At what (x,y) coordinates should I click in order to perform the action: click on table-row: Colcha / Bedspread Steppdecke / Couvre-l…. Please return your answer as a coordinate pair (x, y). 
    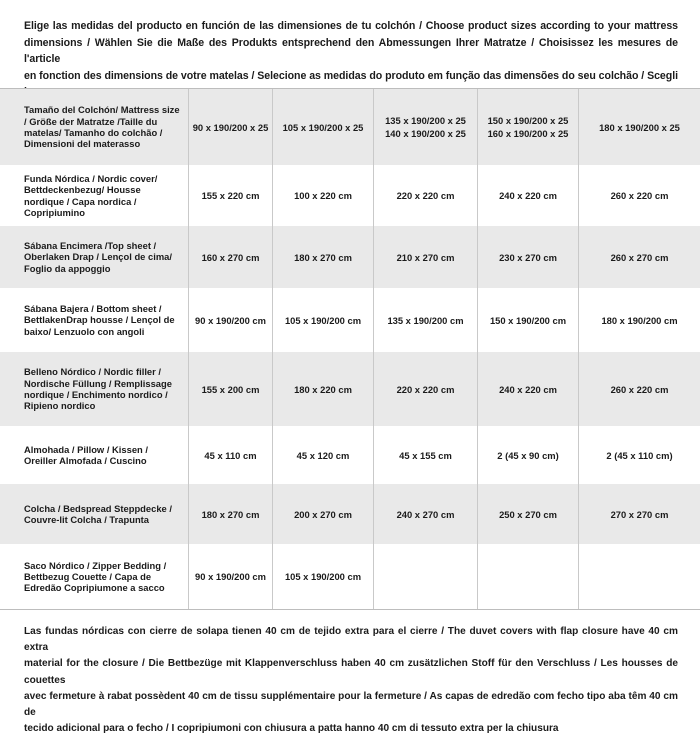
    Looking at the image, I should click on (350, 514).